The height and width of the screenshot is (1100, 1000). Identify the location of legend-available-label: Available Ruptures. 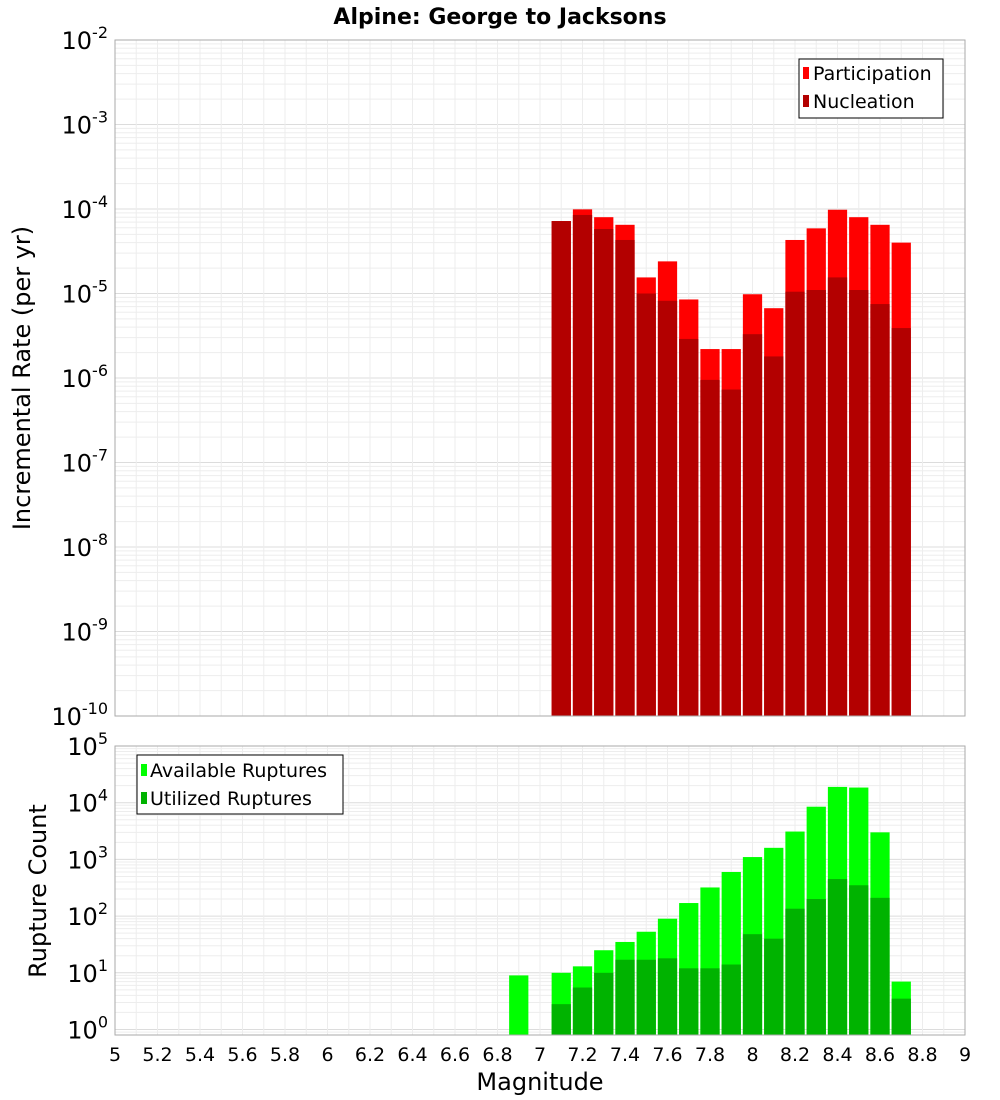
(238, 771).